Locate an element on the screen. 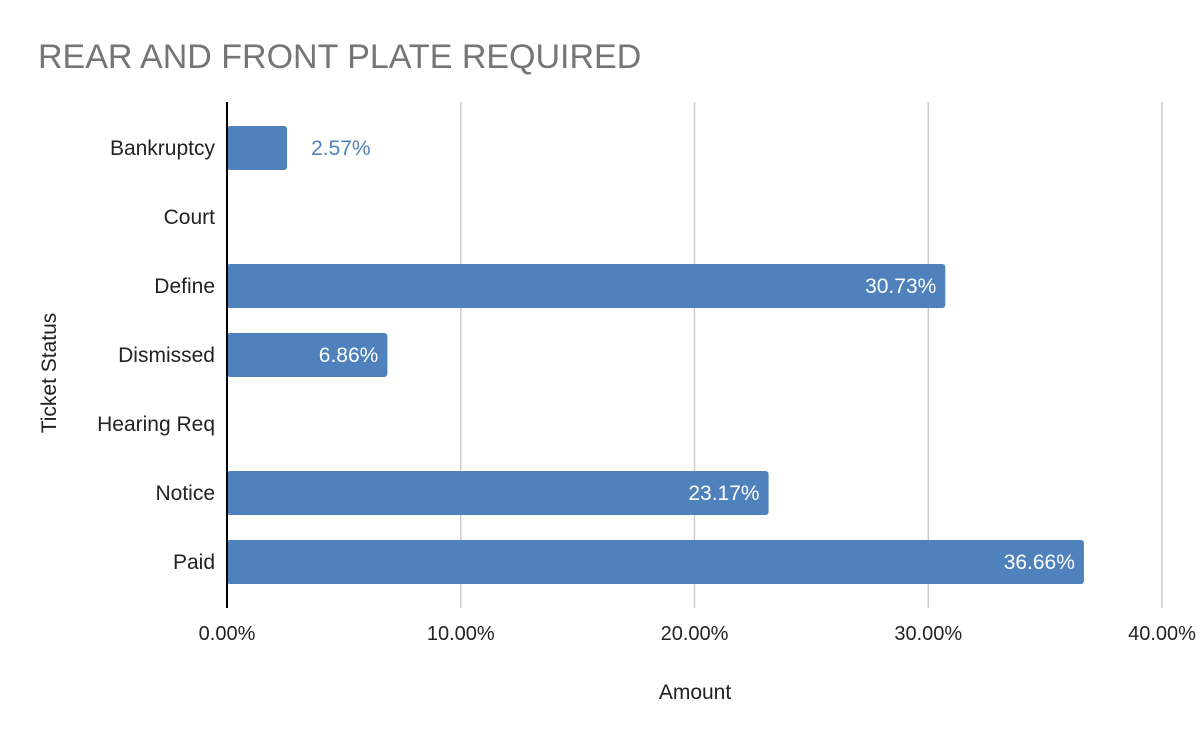  x-tick-label: 40.00% is located at coordinates (1162, 634).